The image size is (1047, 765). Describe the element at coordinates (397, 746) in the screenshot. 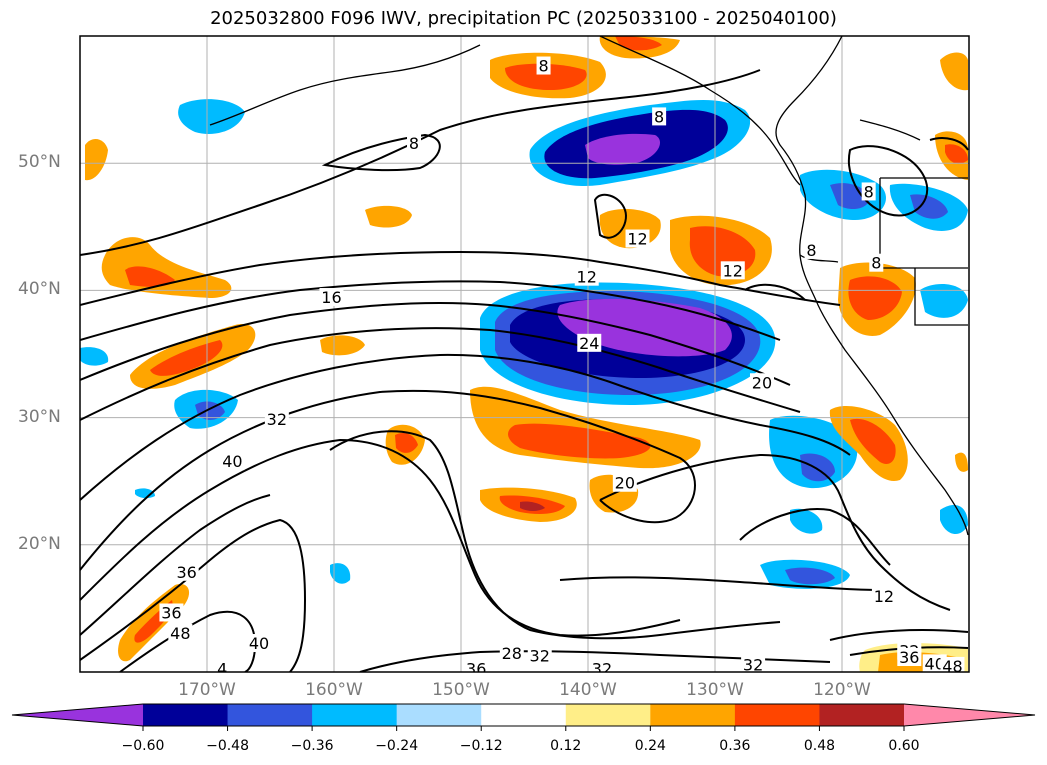

I see `colorbar-tick-label: −0.24` at that location.